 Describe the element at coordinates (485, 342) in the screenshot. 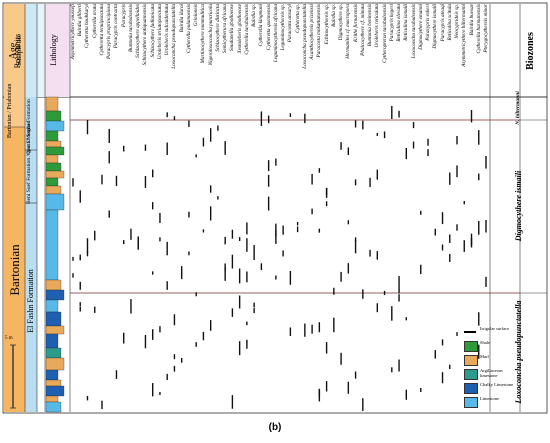

I see `legend-label: Shale` at that location.